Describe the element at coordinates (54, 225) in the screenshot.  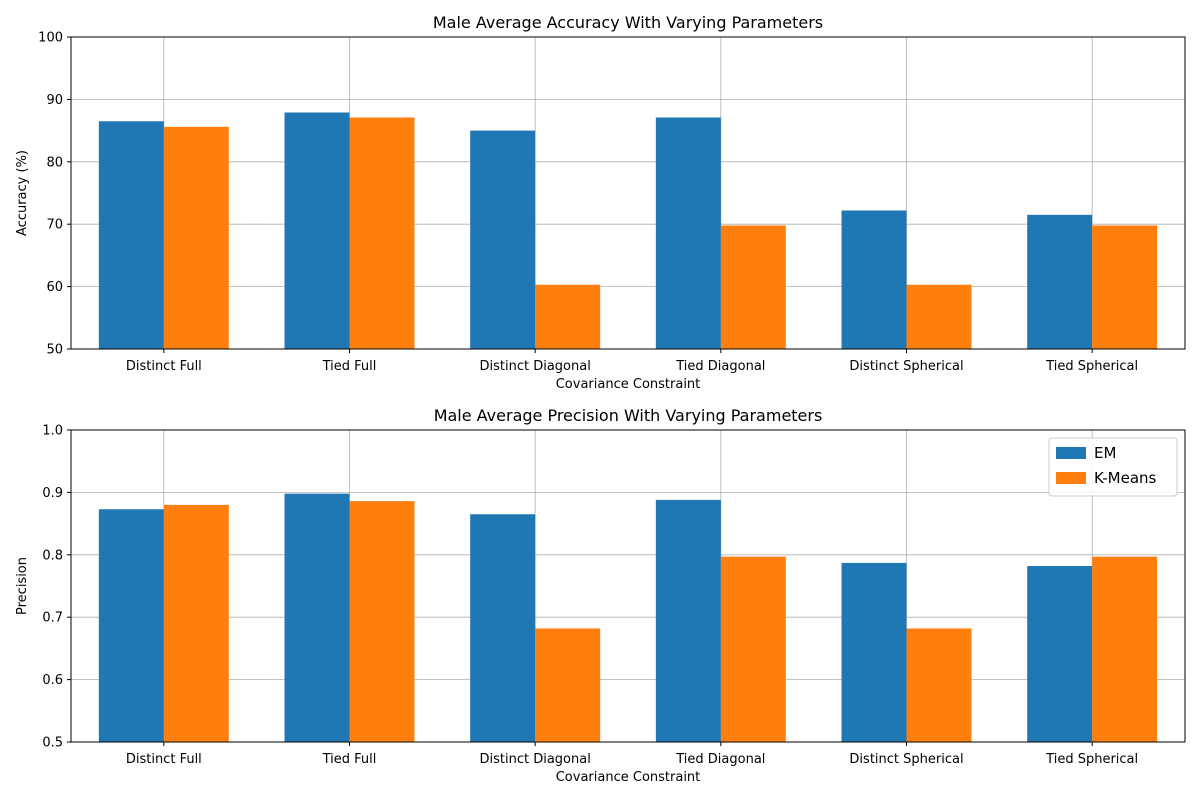
I see `y-tick-label: 70` at that location.